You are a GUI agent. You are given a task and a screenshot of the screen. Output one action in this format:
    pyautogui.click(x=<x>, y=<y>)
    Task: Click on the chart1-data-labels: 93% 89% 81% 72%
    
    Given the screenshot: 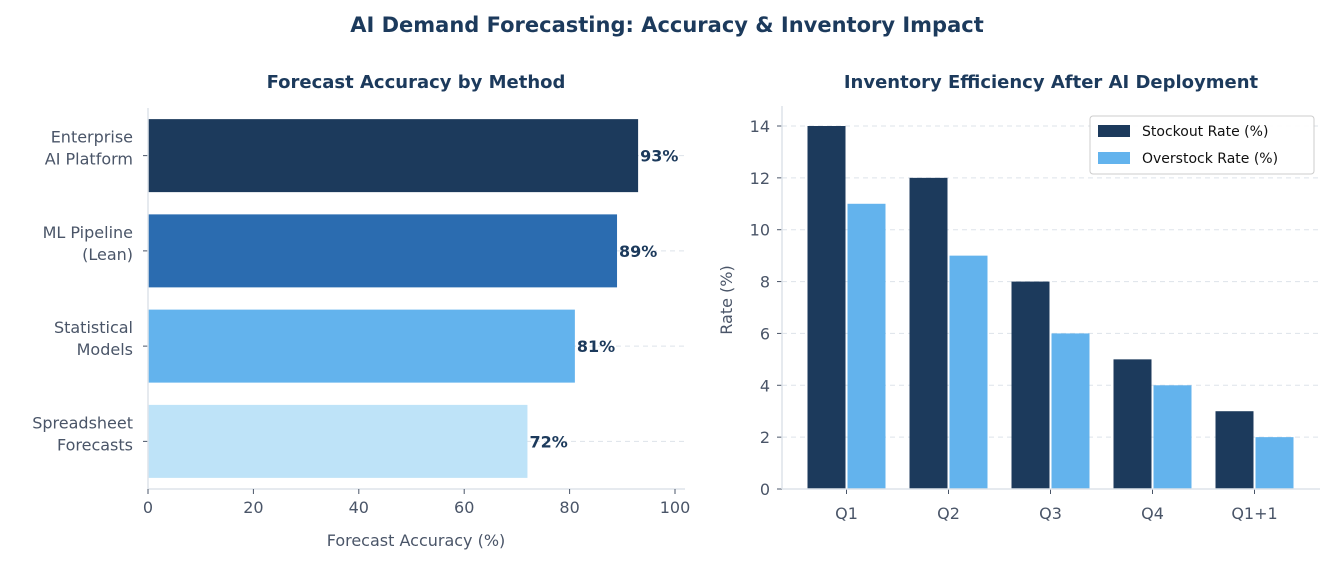 What is the action you would take?
    pyautogui.click(x=603, y=299)
    